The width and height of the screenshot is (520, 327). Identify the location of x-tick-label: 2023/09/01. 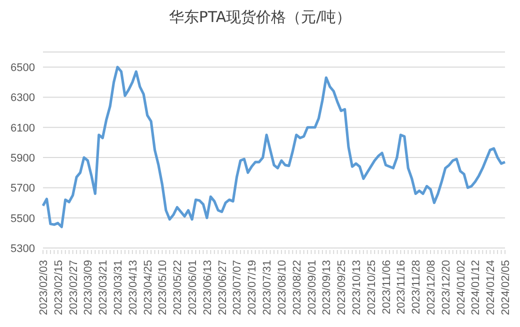
(312, 288).